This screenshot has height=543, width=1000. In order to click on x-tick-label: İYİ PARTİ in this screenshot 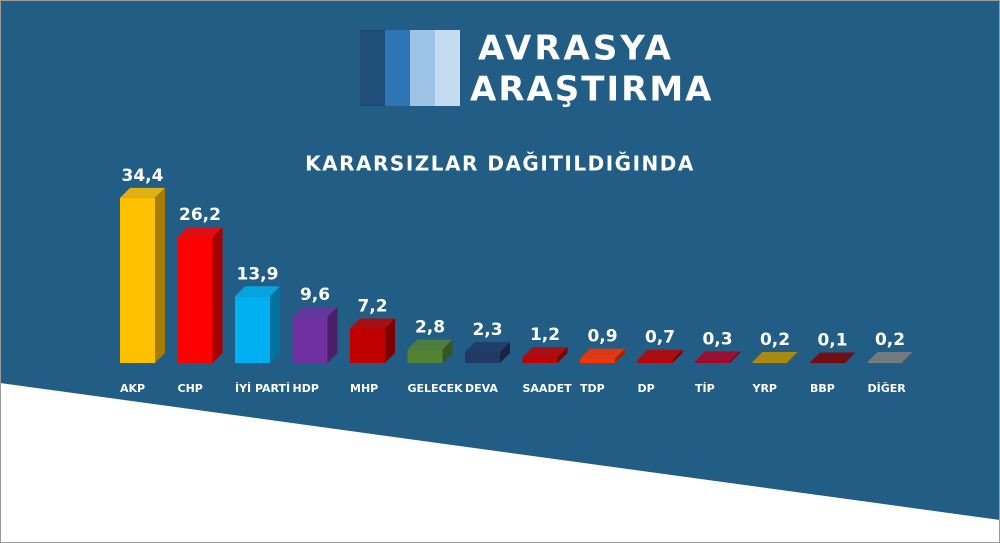, I will do `click(262, 388)`.